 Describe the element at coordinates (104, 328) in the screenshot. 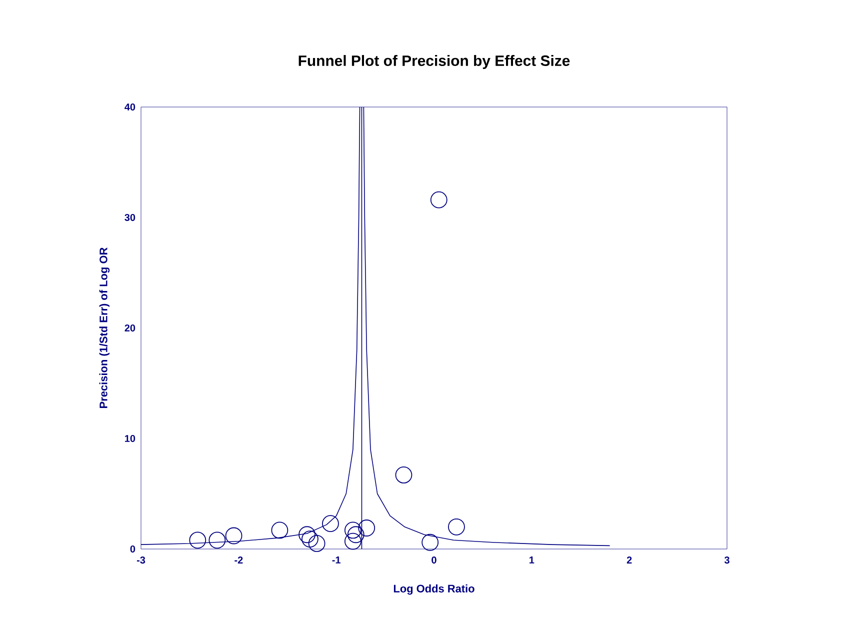

I see `y-axis-title: Precision (1/Std Err) of Log OR` at that location.